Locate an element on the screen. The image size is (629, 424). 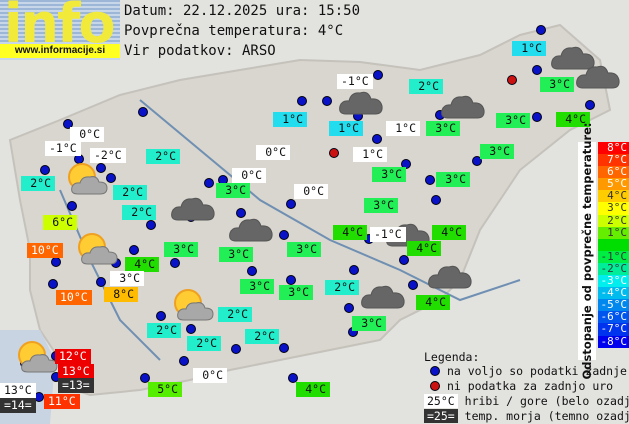
station-temperature: 11°C is located at coordinates (62, 401).